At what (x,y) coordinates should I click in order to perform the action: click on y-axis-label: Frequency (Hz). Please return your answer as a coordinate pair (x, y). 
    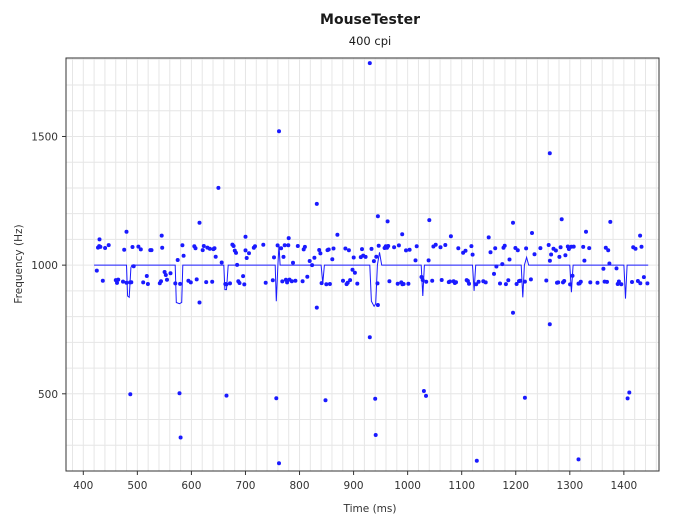
    Looking at the image, I should click on (19, 263).